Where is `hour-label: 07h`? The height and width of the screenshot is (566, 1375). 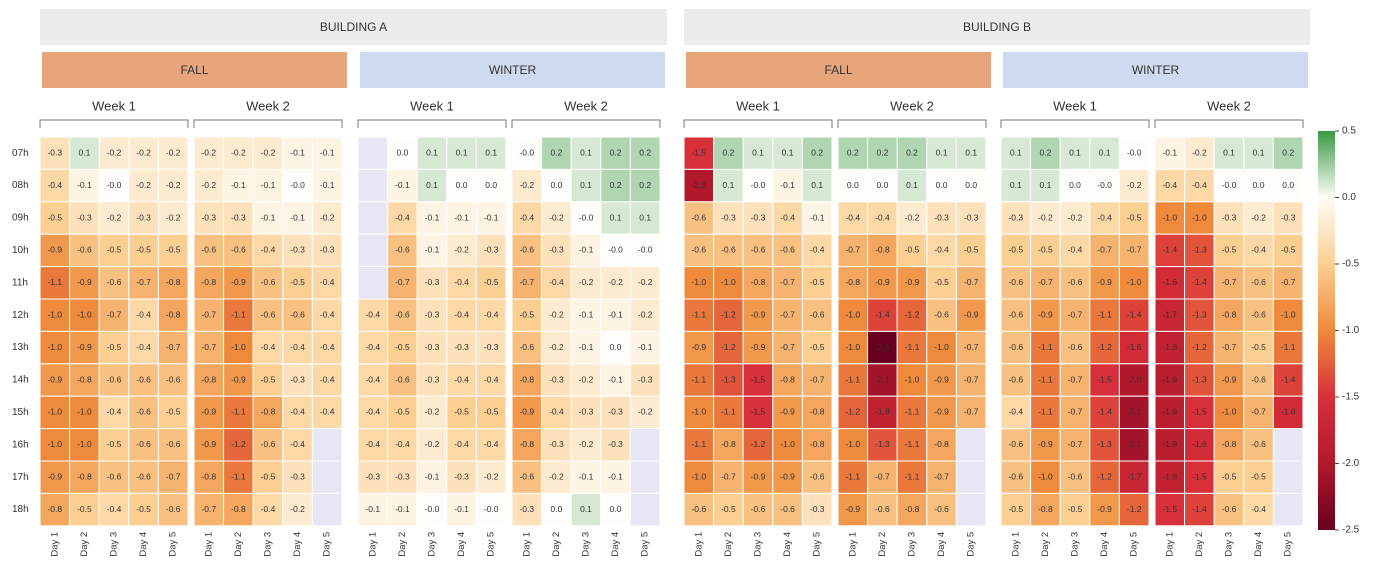
hour-label: 07h is located at coordinates (20, 153).